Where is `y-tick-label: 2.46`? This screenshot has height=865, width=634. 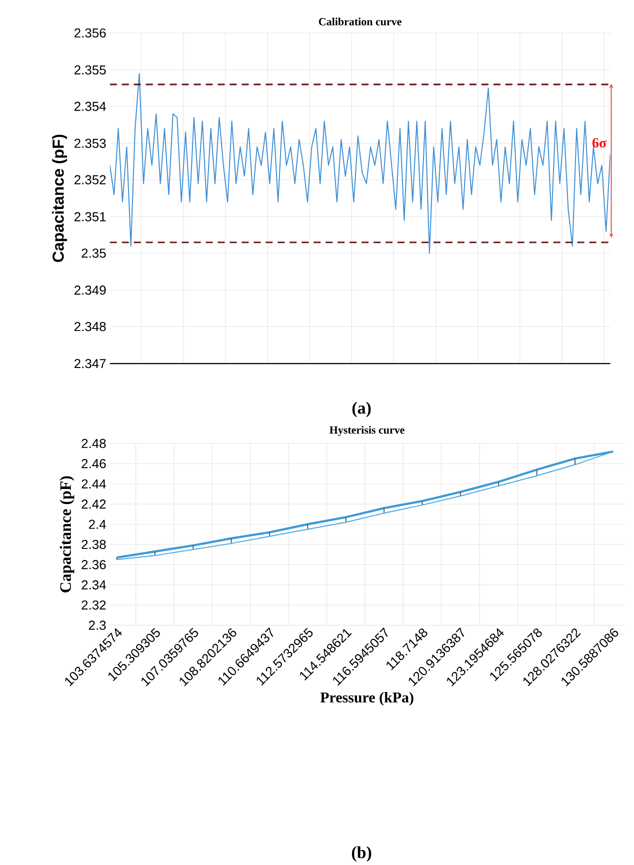 y-tick-label: 2.46 is located at coordinates (94, 463).